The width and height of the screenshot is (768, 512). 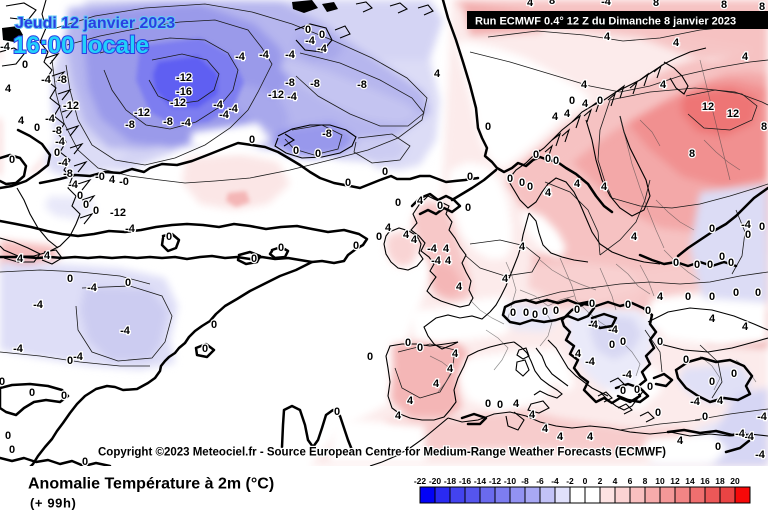 What do you see at coordinates (151, 484) in the screenshot?
I see `svg-text: Anomalie Température à 2m (°C)` at bounding box center [151, 484].